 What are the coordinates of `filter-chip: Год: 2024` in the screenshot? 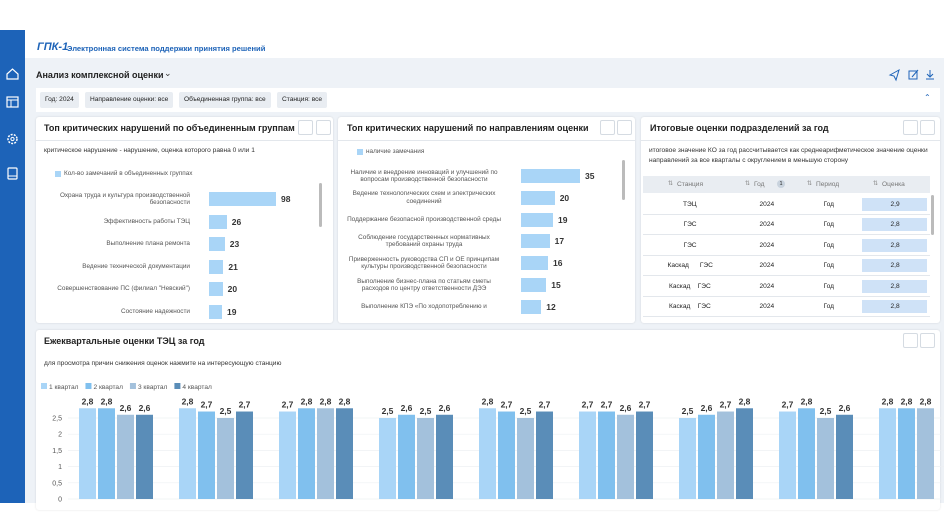 It's located at (59, 100).